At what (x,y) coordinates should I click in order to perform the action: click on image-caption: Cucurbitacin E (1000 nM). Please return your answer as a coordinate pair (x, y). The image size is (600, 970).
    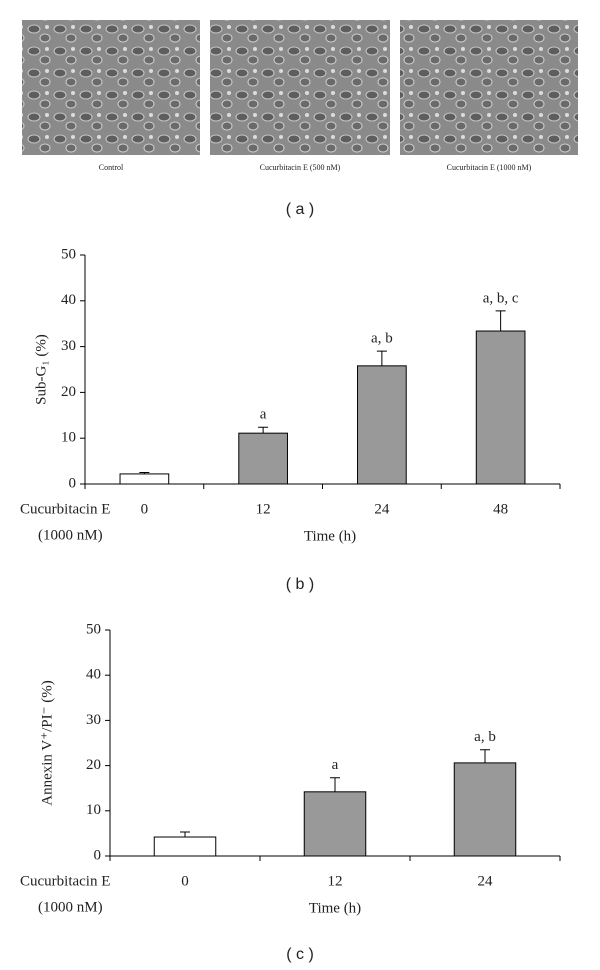
    Looking at the image, I should click on (489, 167).